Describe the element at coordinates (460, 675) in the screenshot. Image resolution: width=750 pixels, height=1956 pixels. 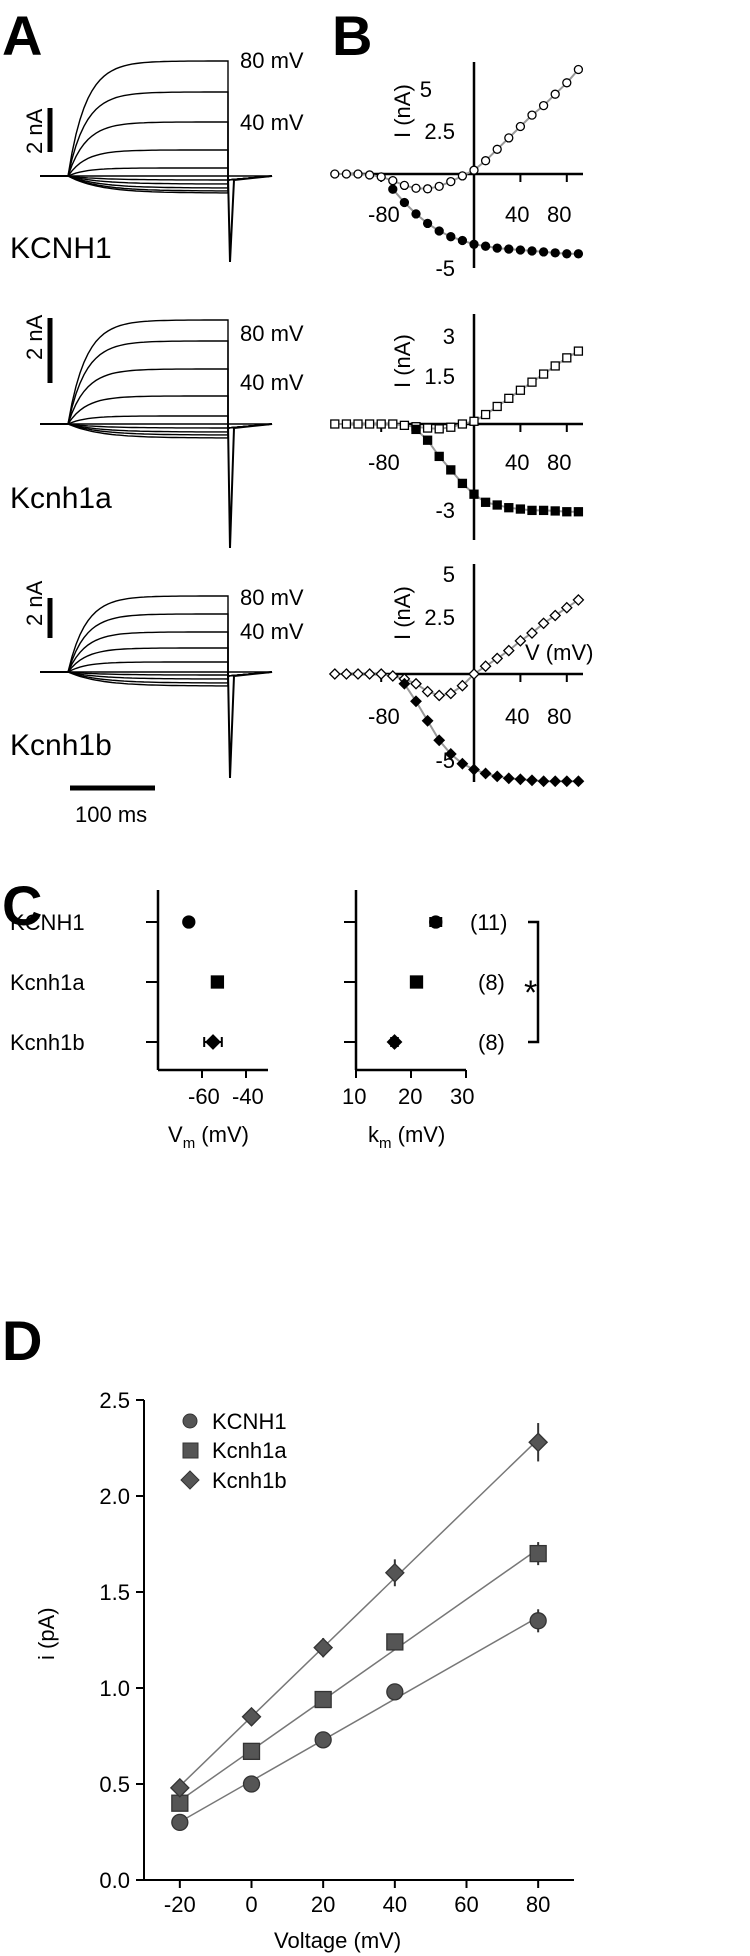
I see `iv-plot-kcnh1b: I (nA) 5 2.5 -5 -80 40 80 V (mV)` at that location.